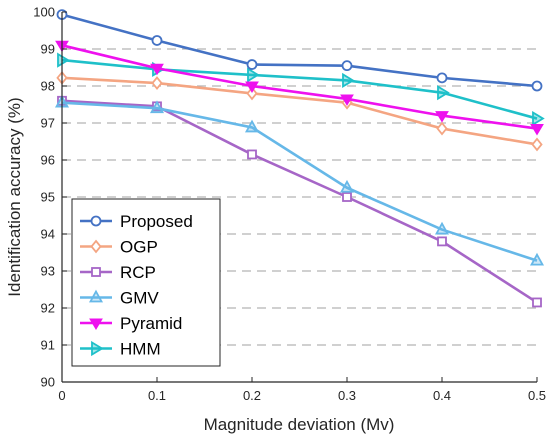 The height and width of the screenshot is (438, 550). I want to click on legend-label: Proposed, so click(156, 221).